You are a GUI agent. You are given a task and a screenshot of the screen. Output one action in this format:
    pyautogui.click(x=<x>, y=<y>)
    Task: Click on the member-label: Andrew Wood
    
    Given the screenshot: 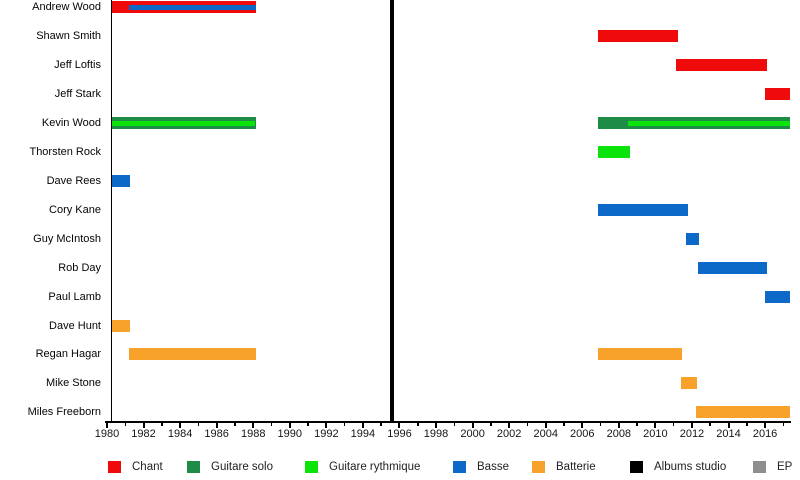 What is the action you would take?
    pyautogui.click(x=66, y=7)
    